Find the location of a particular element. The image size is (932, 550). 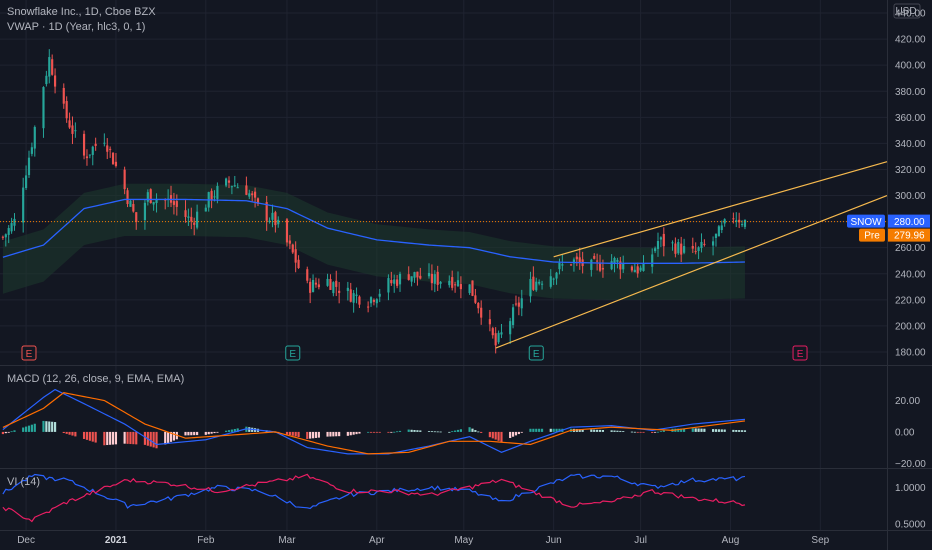

earnings-marker-box is located at coordinates (293, 353).